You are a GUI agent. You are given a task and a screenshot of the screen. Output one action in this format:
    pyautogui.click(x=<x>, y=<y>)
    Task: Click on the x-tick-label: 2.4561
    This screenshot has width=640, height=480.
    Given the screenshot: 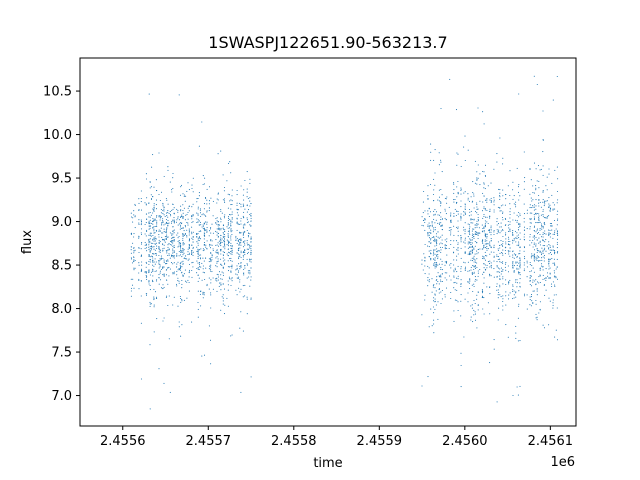 What is the action you would take?
    pyautogui.click(x=551, y=441)
    